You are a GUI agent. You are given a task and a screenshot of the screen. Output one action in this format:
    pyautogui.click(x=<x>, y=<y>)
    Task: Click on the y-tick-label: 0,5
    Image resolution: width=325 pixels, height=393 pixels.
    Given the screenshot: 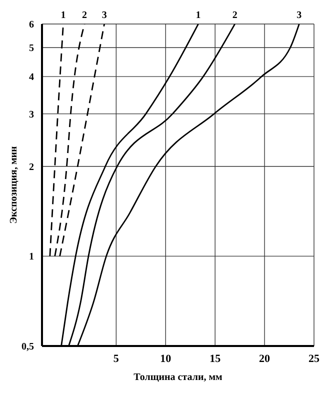 What is the action you would take?
    pyautogui.click(x=28, y=347)
    